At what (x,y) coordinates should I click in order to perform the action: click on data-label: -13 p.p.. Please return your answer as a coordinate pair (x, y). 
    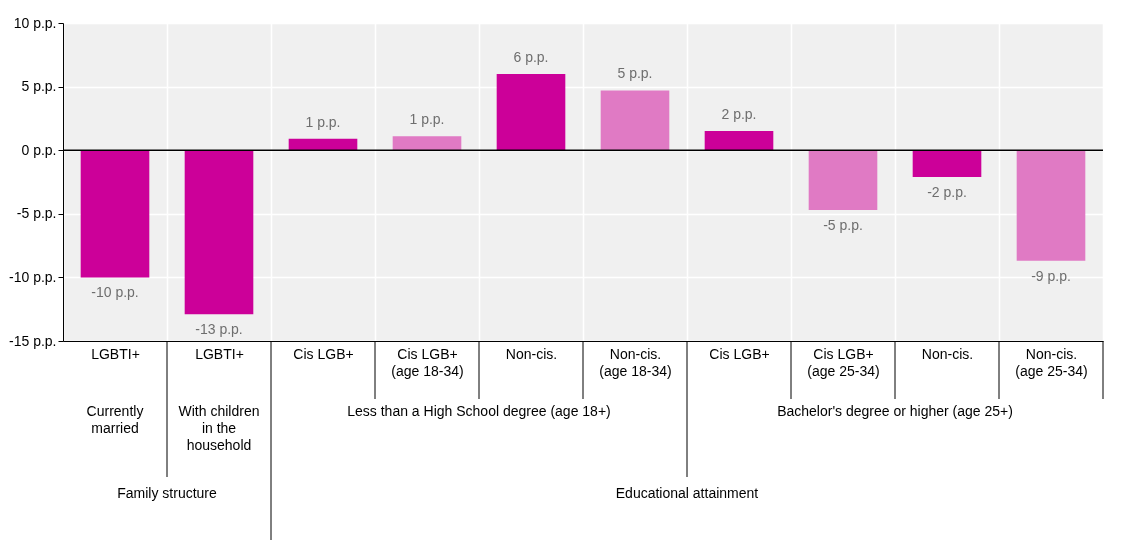
    Looking at the image, I should click on (219, 329).